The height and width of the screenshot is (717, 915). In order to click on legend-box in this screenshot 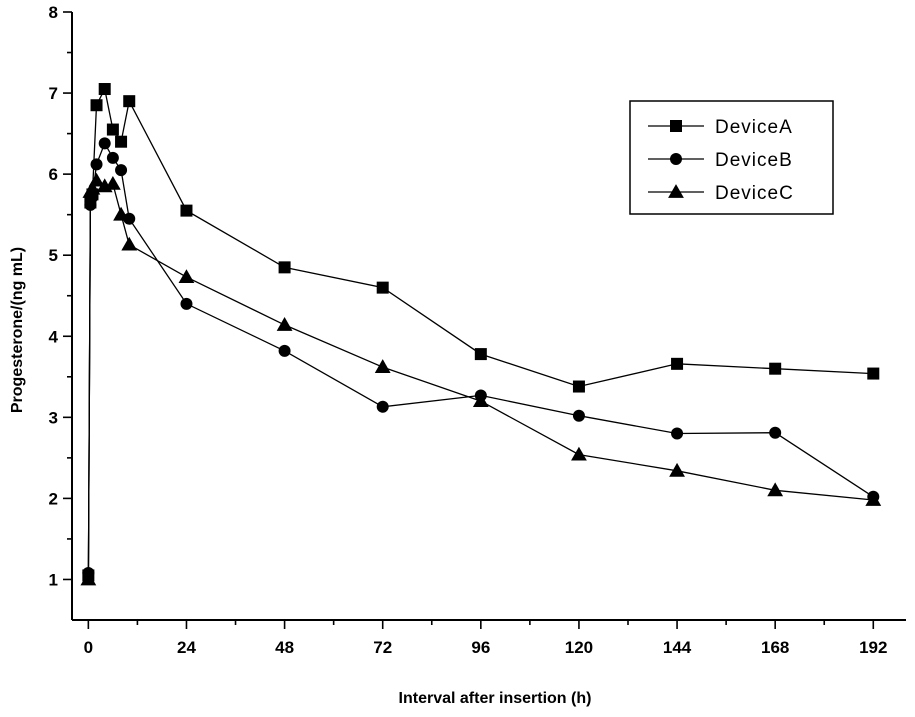, I will do `click(731, 157)`.